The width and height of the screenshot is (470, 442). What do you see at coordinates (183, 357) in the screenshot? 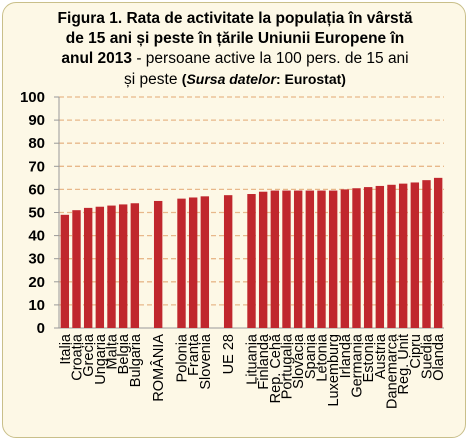
I see `x-category-label: Polonia` at bounding box center [183, 357].